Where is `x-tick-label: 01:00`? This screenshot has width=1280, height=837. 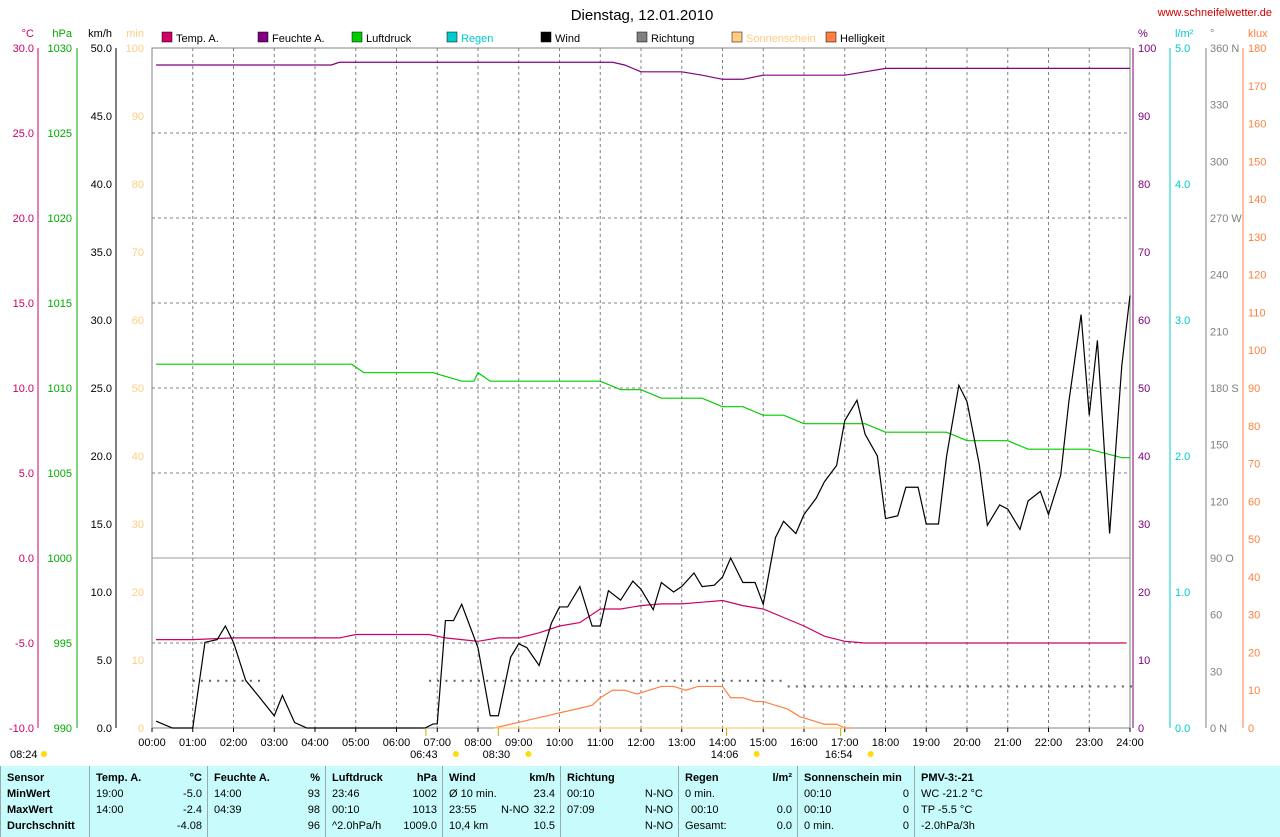 x-tick-label: 01:00 is located at coordinates (193, 743).